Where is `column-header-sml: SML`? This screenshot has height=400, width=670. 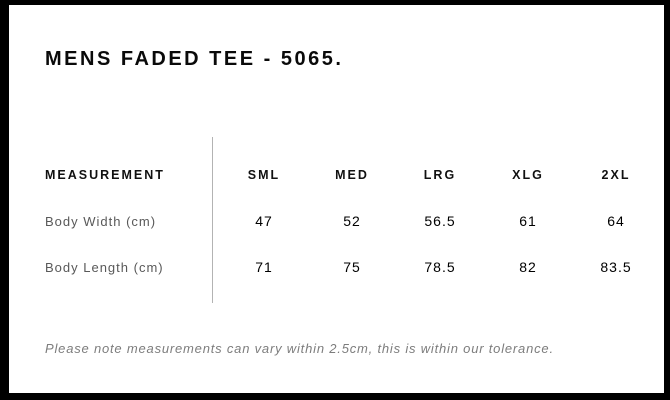 column-header-sml: SML is located at coordinates (264, 175).